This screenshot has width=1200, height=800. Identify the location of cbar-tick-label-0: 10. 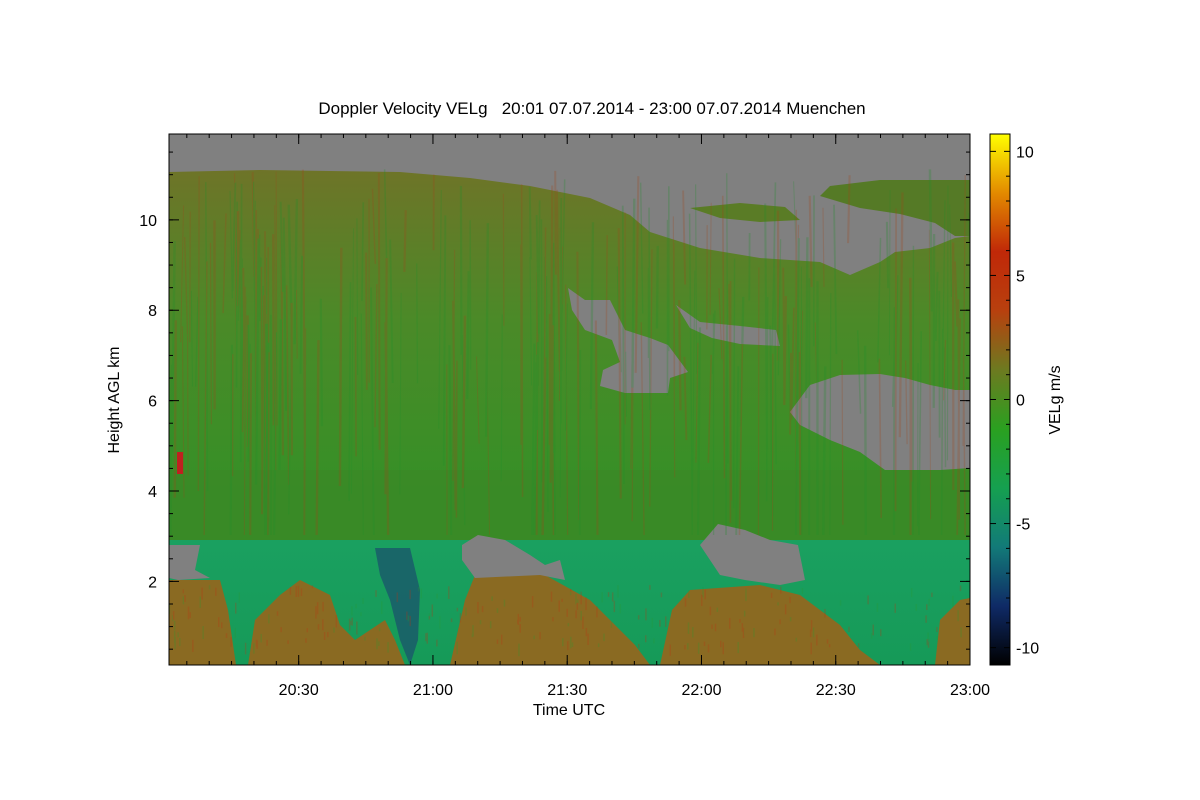
(1025, 152).